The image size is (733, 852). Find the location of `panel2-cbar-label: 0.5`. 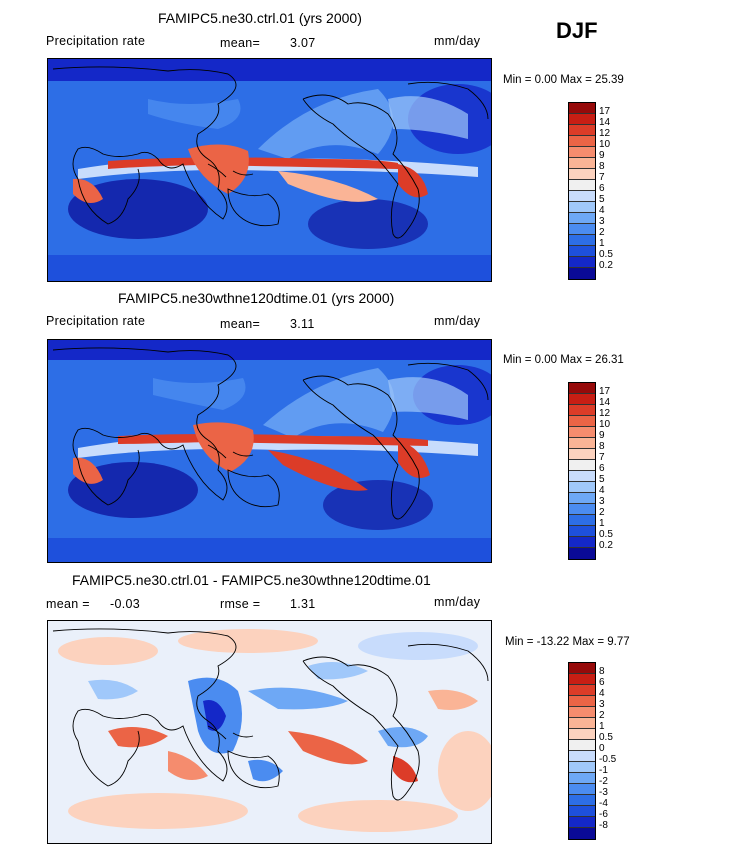

panel2-cbar-label: 0.5 is located at coordinates (606, 534).